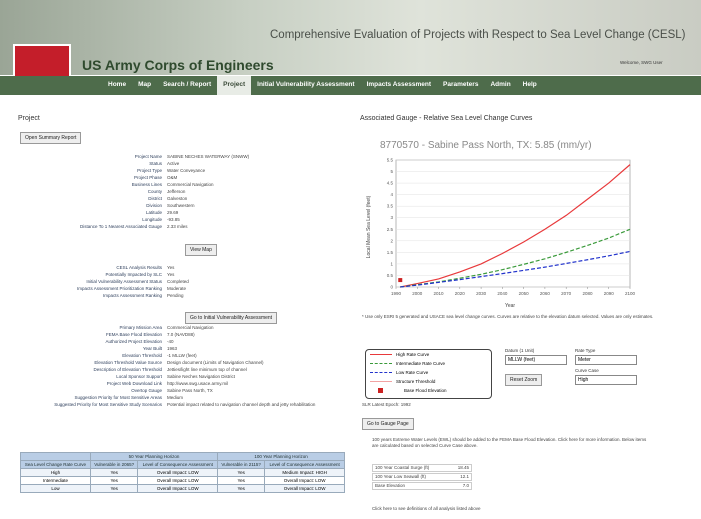  What do you see at coordinates (201, 250) in the screenshot?
I see `button: View Map` at bounding box center [201, 250].